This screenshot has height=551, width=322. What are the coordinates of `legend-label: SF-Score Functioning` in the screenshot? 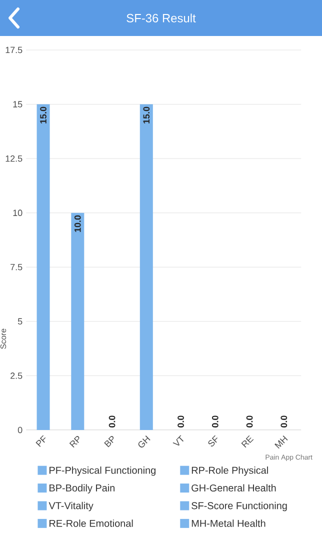 It's located at (239, 507).